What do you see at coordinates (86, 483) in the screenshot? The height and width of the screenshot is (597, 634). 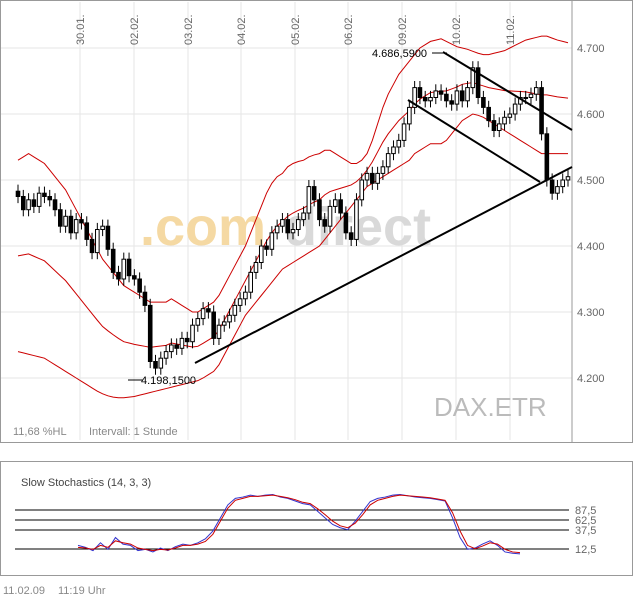 I see `stochastics-title: Slow Stochastics (14, 3, 3)` at bounding box center [86, 483].